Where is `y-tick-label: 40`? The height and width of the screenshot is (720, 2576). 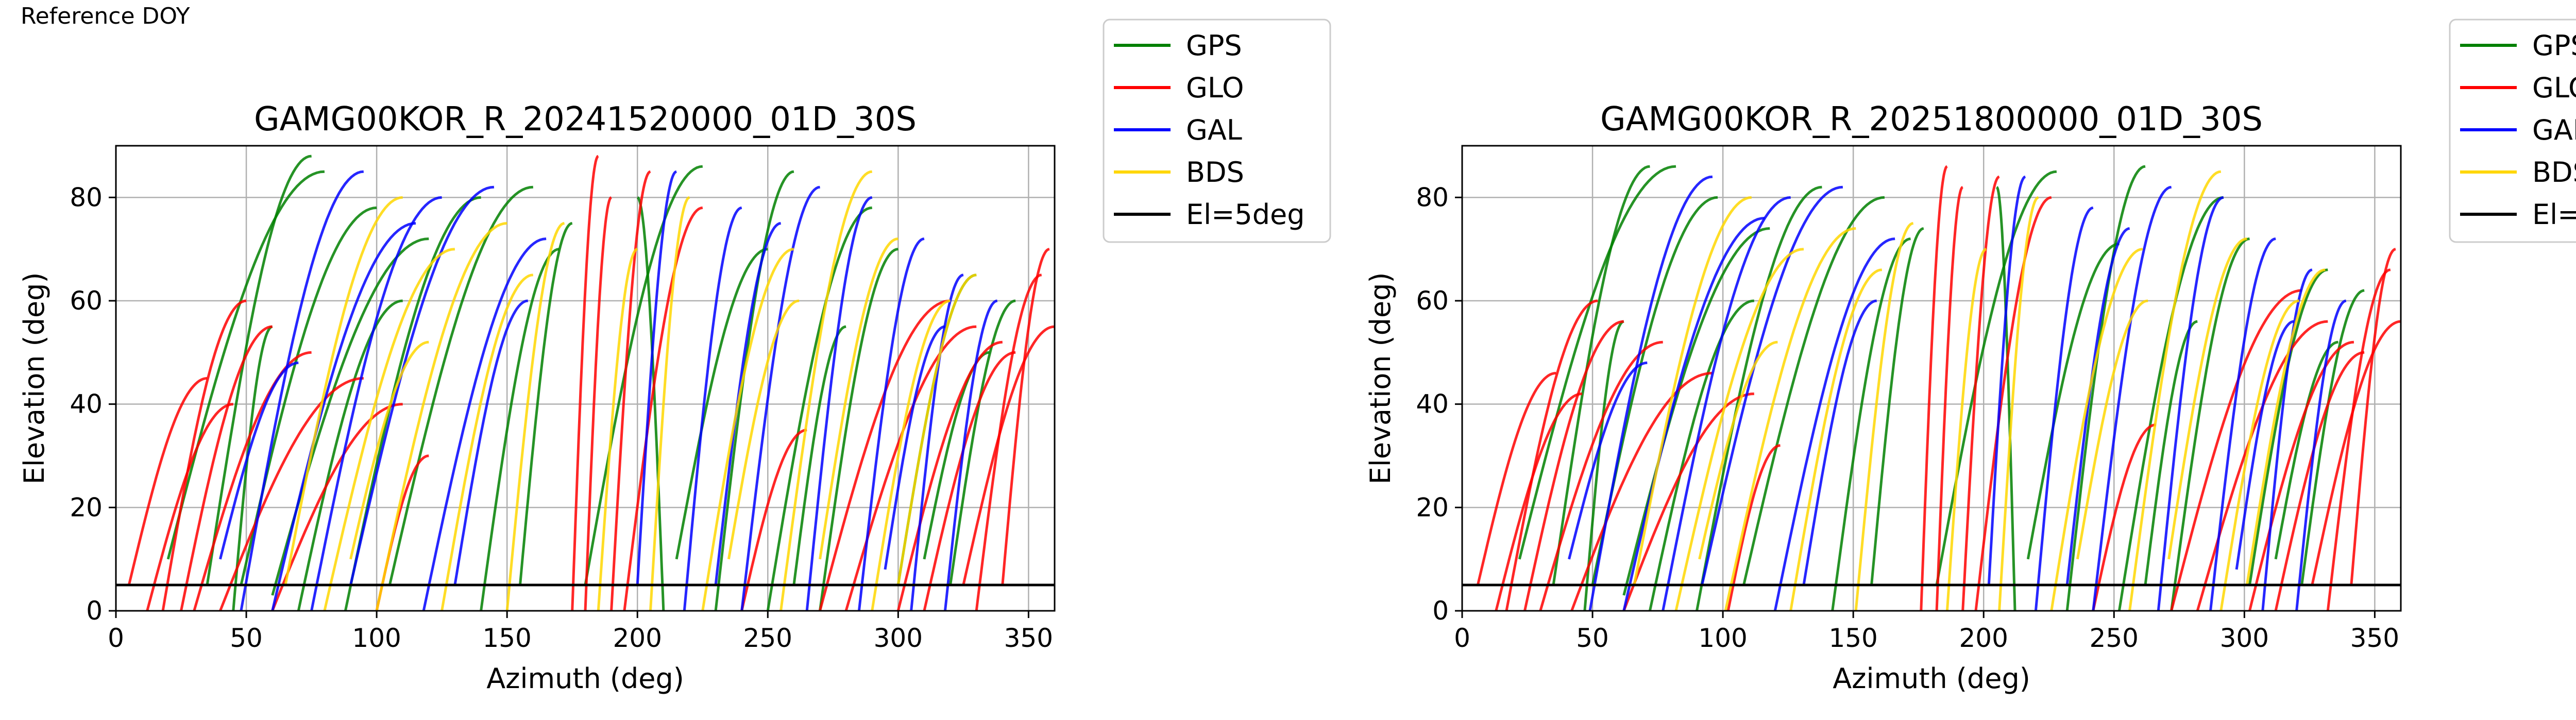
y-tick-label: 40 is located at coordinates (86, 404).